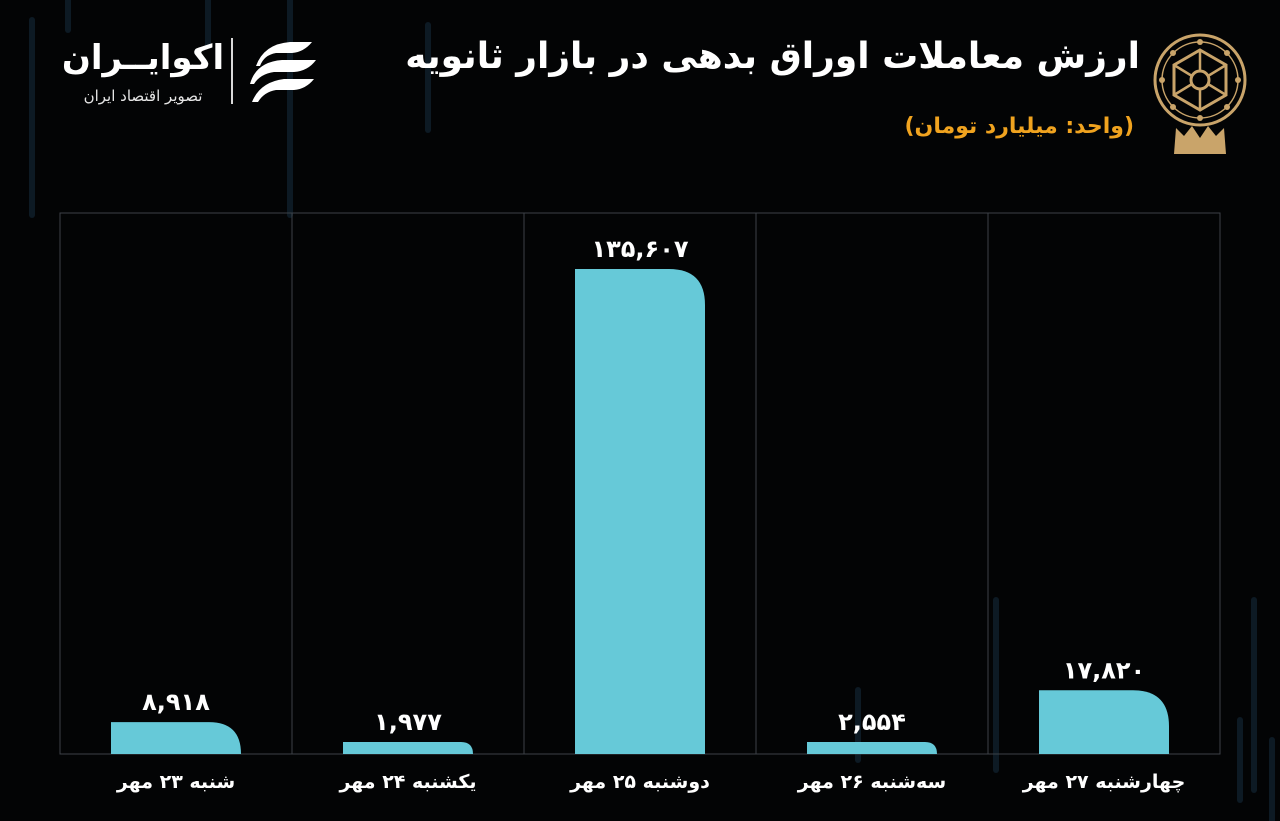  Describe the element at coordinates (408, 722) in the screenshot. I see `data-label: ۱,۹۷۷` at that location.